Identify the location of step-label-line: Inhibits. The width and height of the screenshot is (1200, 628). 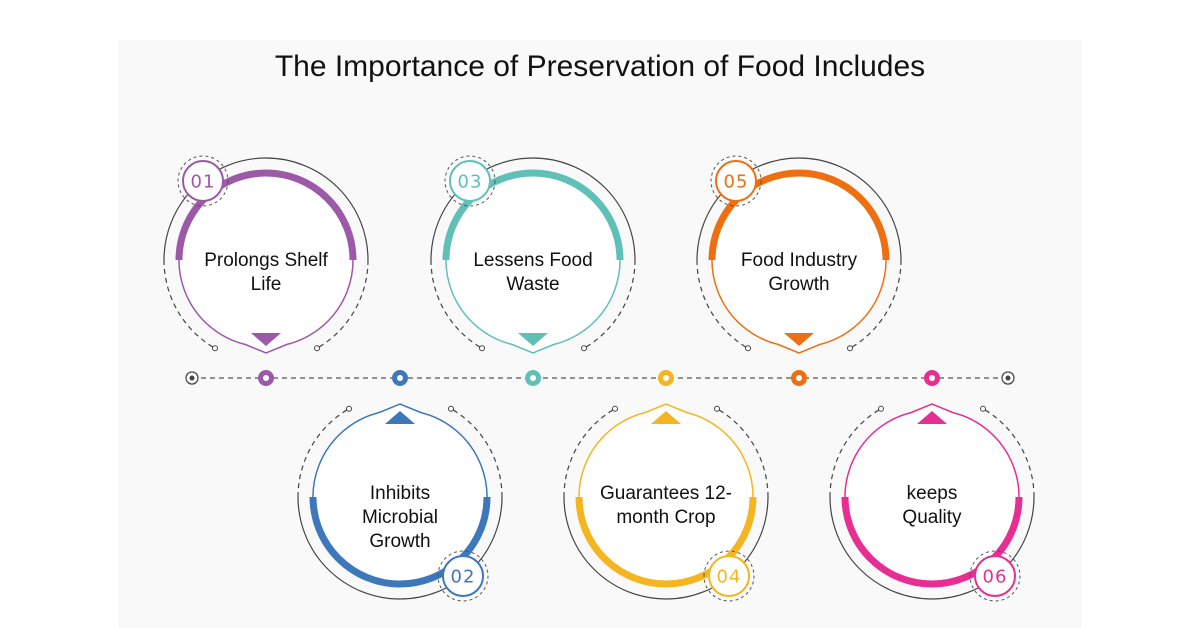
(400, 493).